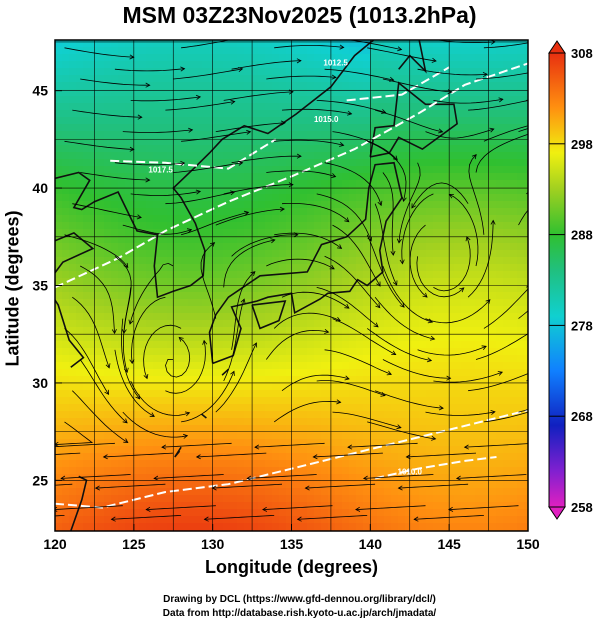  Describe the element at coordinates (557, 280) in the screenshot. I see `colorbar` at that location.